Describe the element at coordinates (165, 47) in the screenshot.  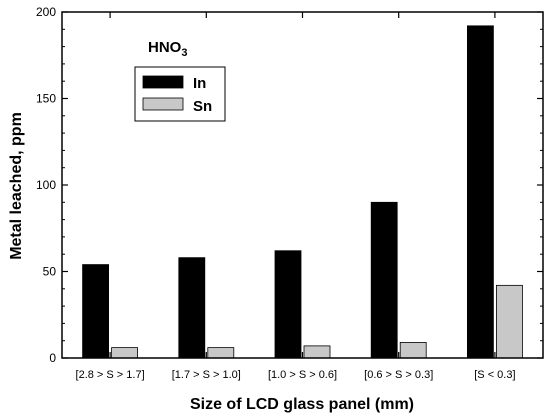
I see `annotation-text: HNO` at that location.